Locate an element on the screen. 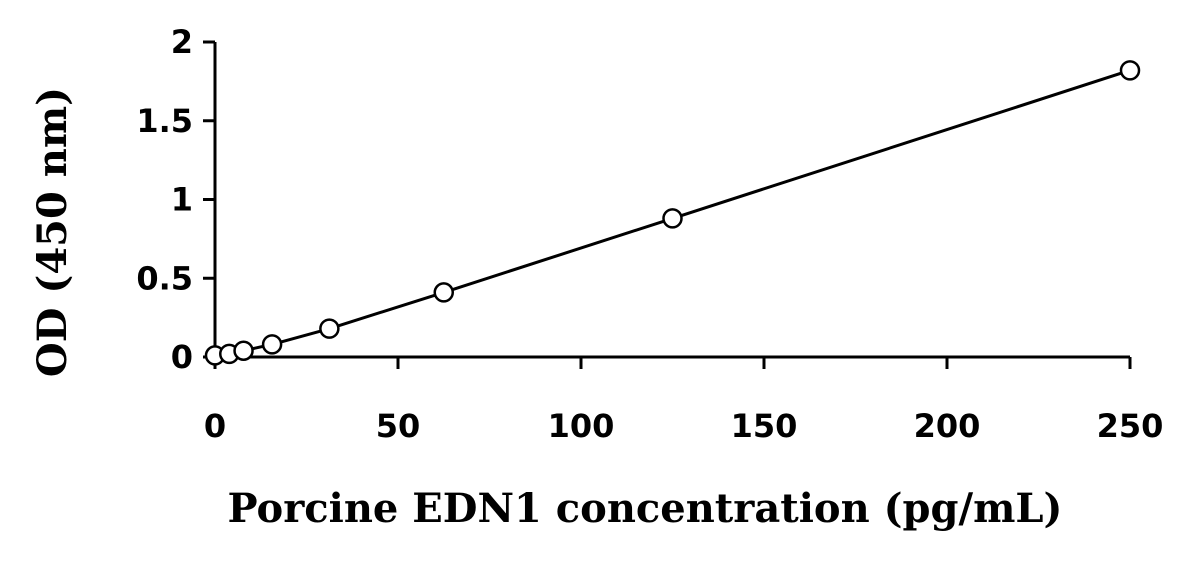 The width and height of the screenshot is (1191, 562). x-tick-label: 0 is located at coordinates (215, 426).